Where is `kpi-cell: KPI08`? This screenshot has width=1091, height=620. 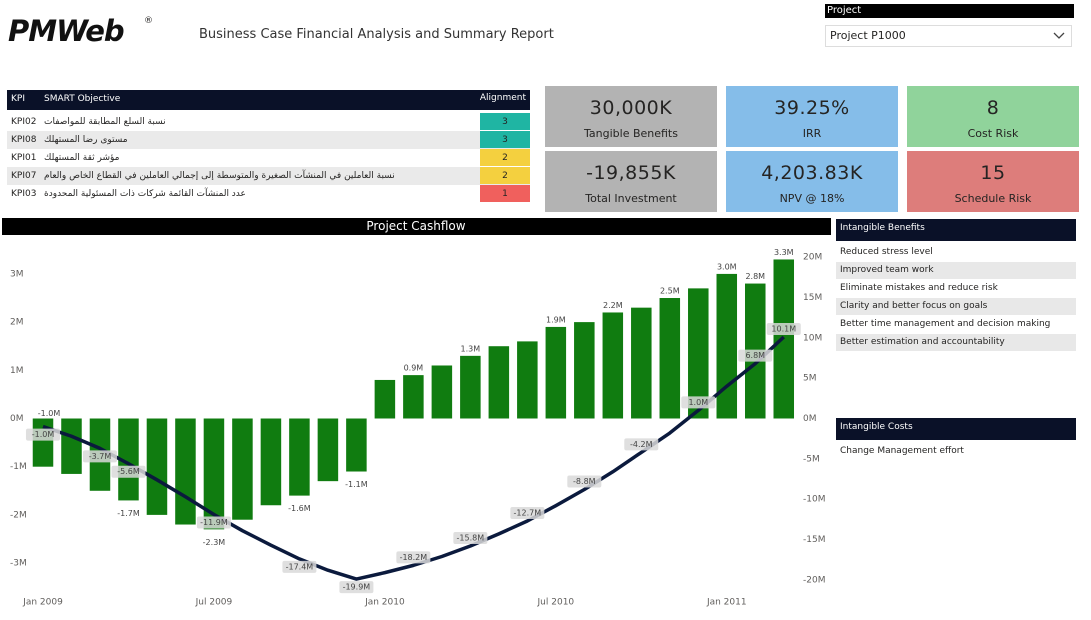
kpi-cell: KPI08 is located at coordinates (24, 140).